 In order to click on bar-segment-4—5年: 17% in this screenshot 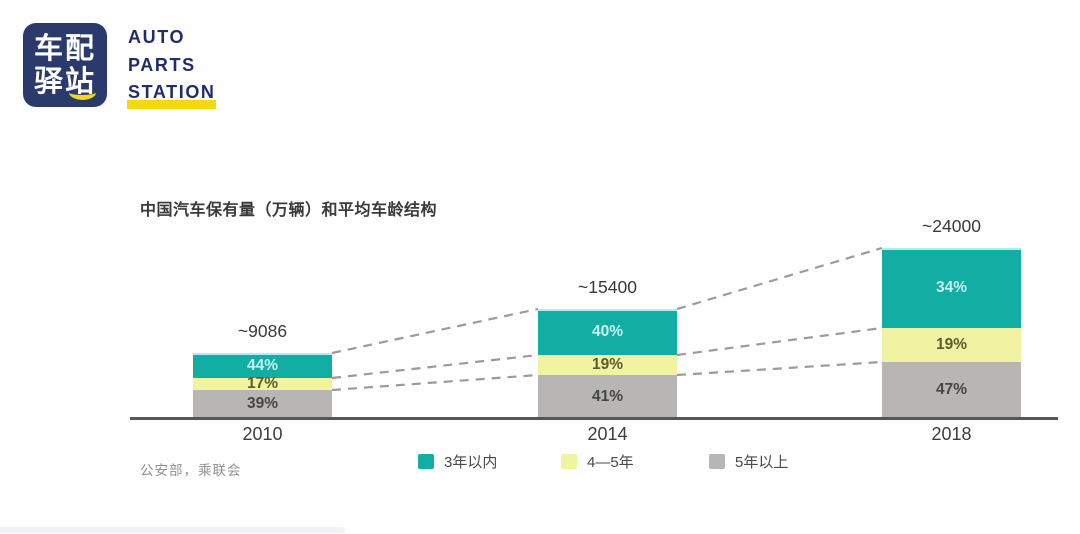, I will do `click(262, 383)`.